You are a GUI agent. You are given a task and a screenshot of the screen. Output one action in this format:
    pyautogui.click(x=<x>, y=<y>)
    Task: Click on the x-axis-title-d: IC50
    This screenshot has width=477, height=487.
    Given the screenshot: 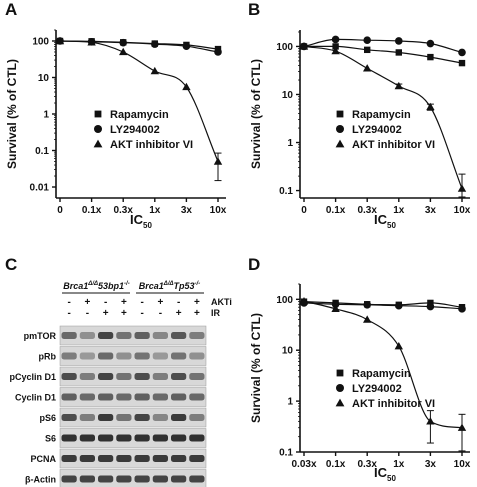 What is the action you would take?
    pyautogui.click(x=385, y=474)
    